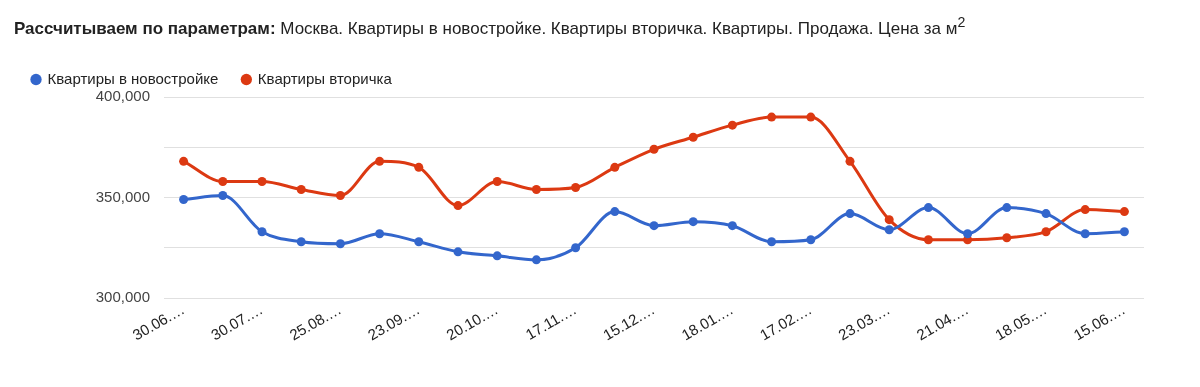 This screenshot has height=387, width=1200. I want to click on chart-subtitle: Москва. Квартиры в новостройке. Квартиры вторичка. Квартиры. Продажа. Цена за м$^{2}$, so click(623, 26).